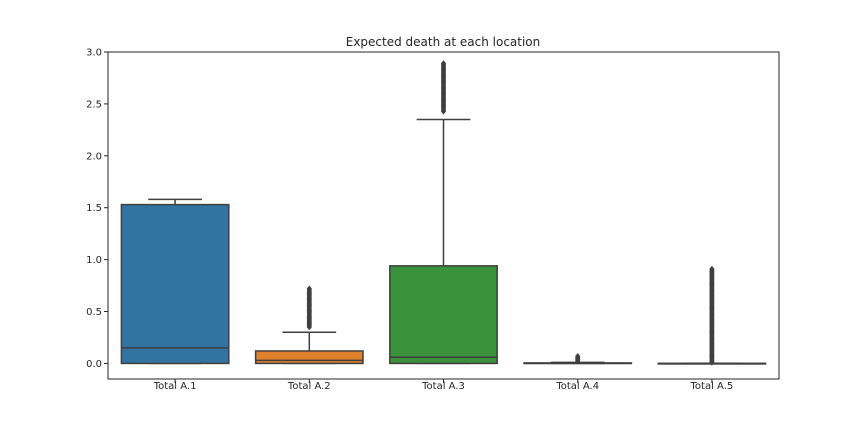 Image resolution: width=864 pixels, height=436 pixels. Describe the element at coordinates (94, 260) in the screenshot. I see `y-tick-label: 1.0` at that location.